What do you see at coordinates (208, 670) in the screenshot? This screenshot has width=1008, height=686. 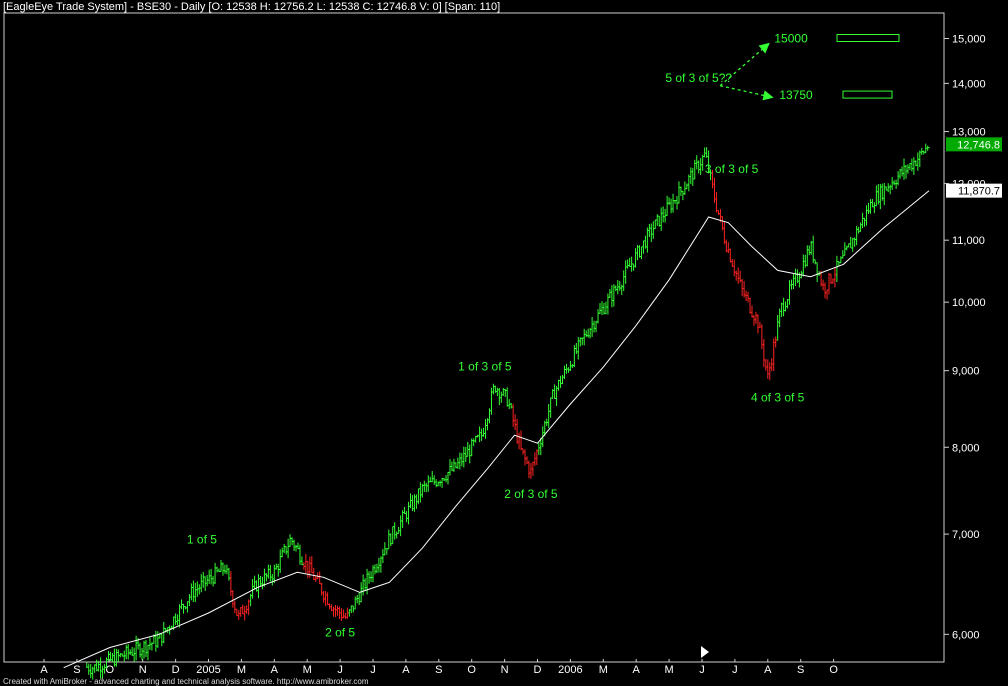 I see `x-tick-label: 2005` at bounding box center [208, 670].